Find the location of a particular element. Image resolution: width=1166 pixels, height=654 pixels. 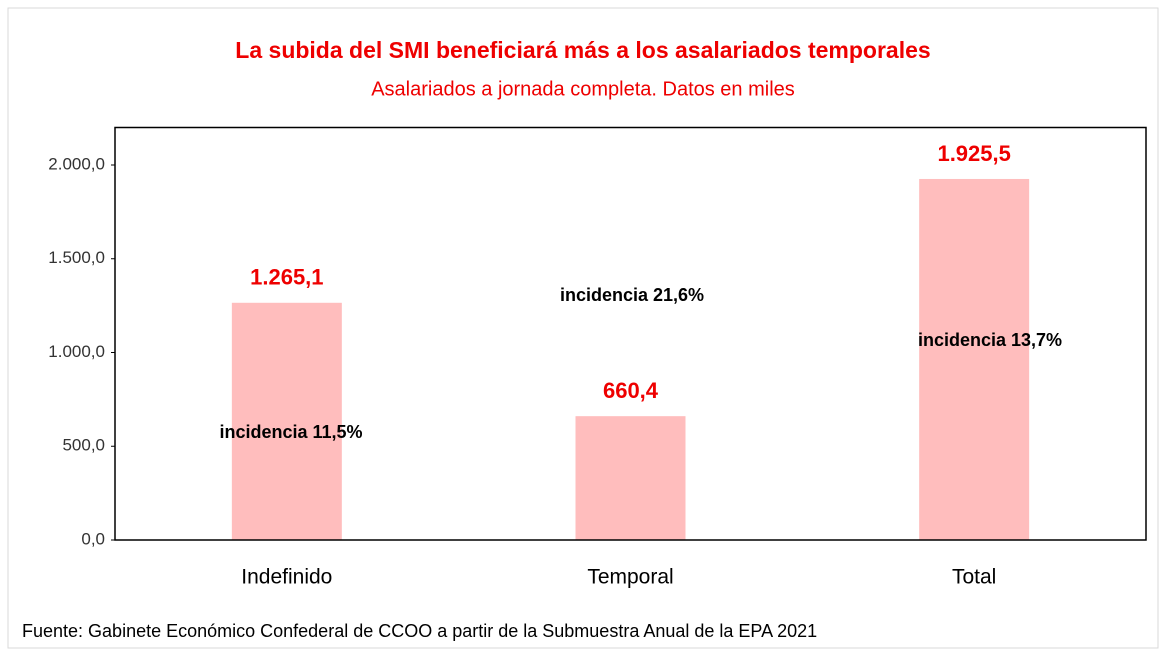

annotation: incidencia 21,6% is located at coordinates (632, 295).